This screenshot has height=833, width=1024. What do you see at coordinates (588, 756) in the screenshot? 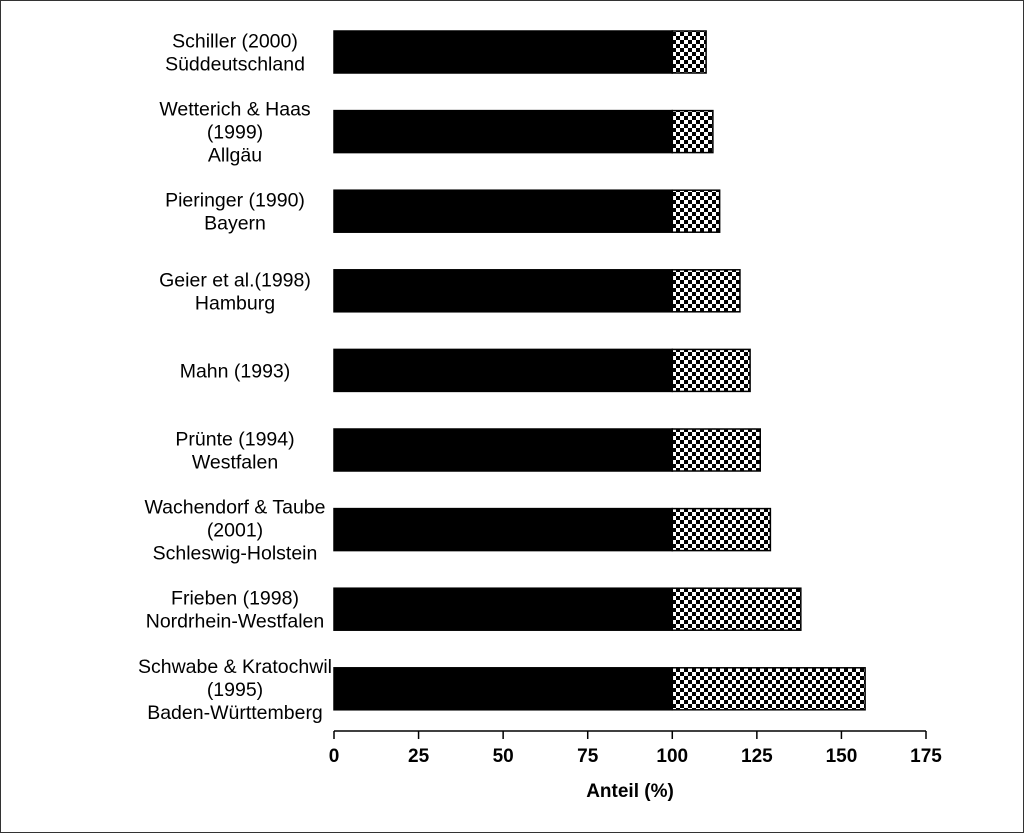
I see `x-tick-label-75: 75` at bounding box center [588, 756].